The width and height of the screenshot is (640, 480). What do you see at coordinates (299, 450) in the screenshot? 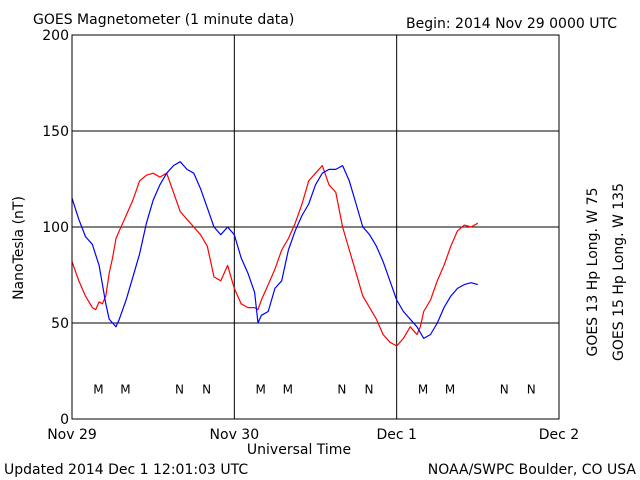
I see `x-axis-label: Universal Time` at bounding box center [299, 450].